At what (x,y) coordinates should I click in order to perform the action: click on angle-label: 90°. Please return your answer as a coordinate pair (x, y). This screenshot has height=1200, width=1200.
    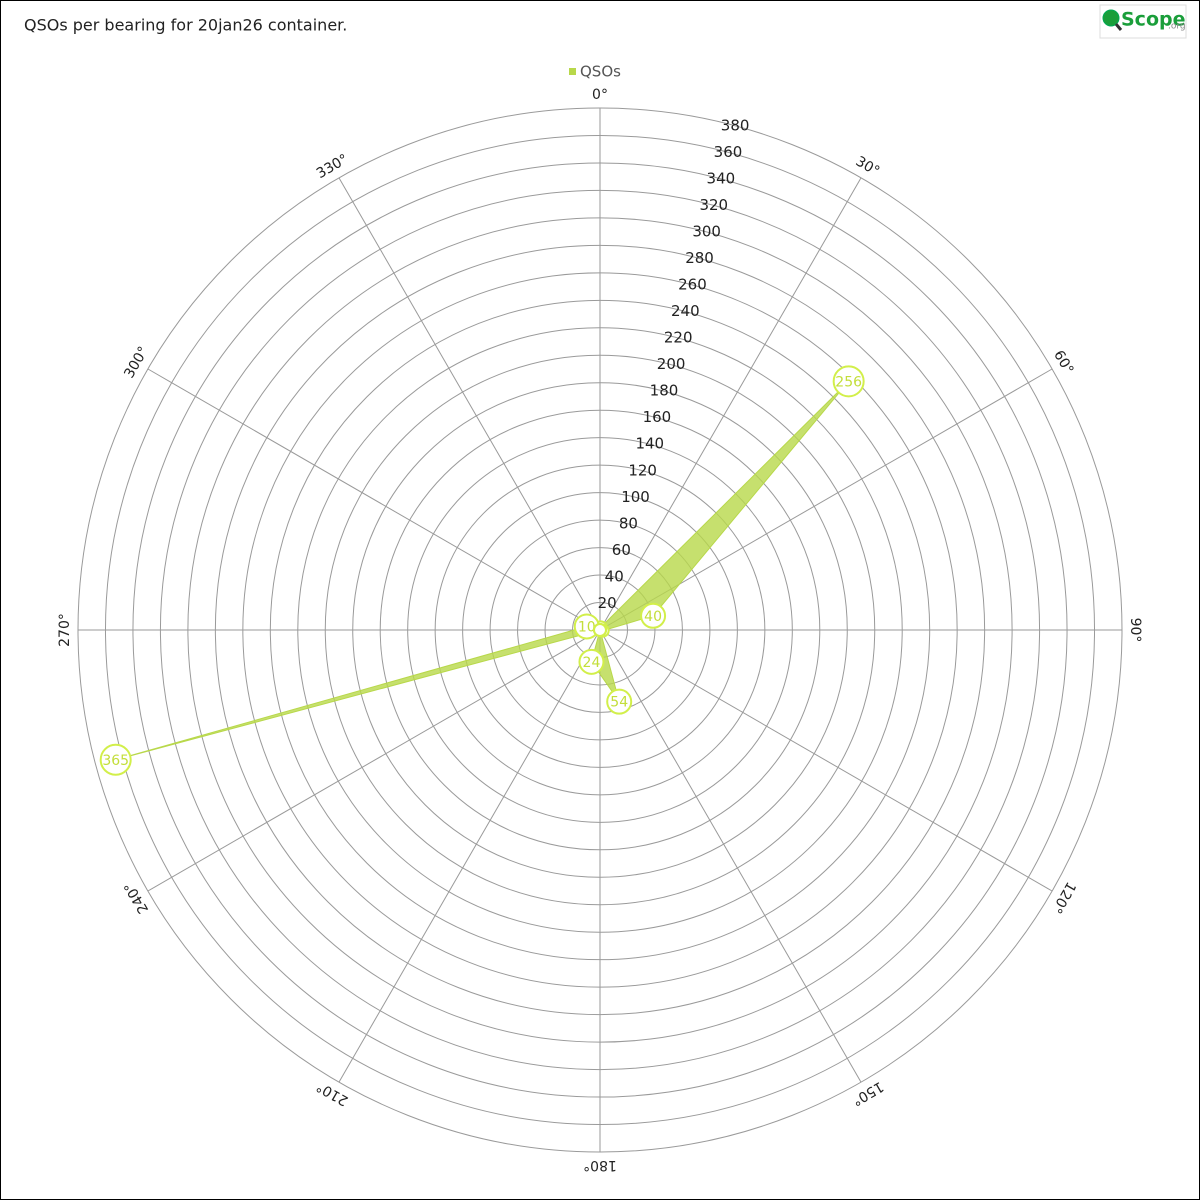
    Looking at the image, I should click on (1135, 630).